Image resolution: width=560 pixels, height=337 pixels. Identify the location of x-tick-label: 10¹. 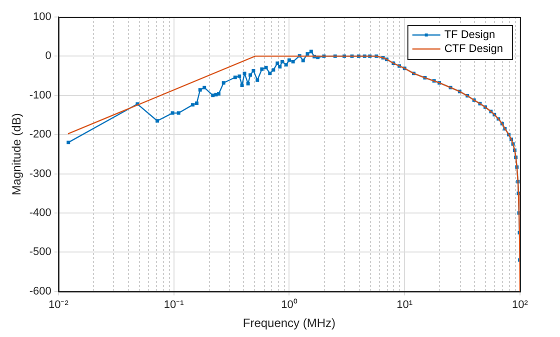
(404, 305).